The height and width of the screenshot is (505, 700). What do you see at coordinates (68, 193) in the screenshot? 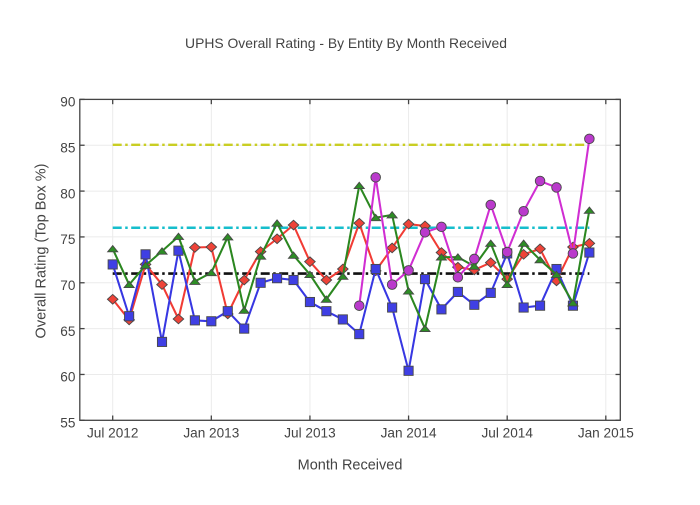
I see `svg-text: 80` at bounding box center [68, 193].